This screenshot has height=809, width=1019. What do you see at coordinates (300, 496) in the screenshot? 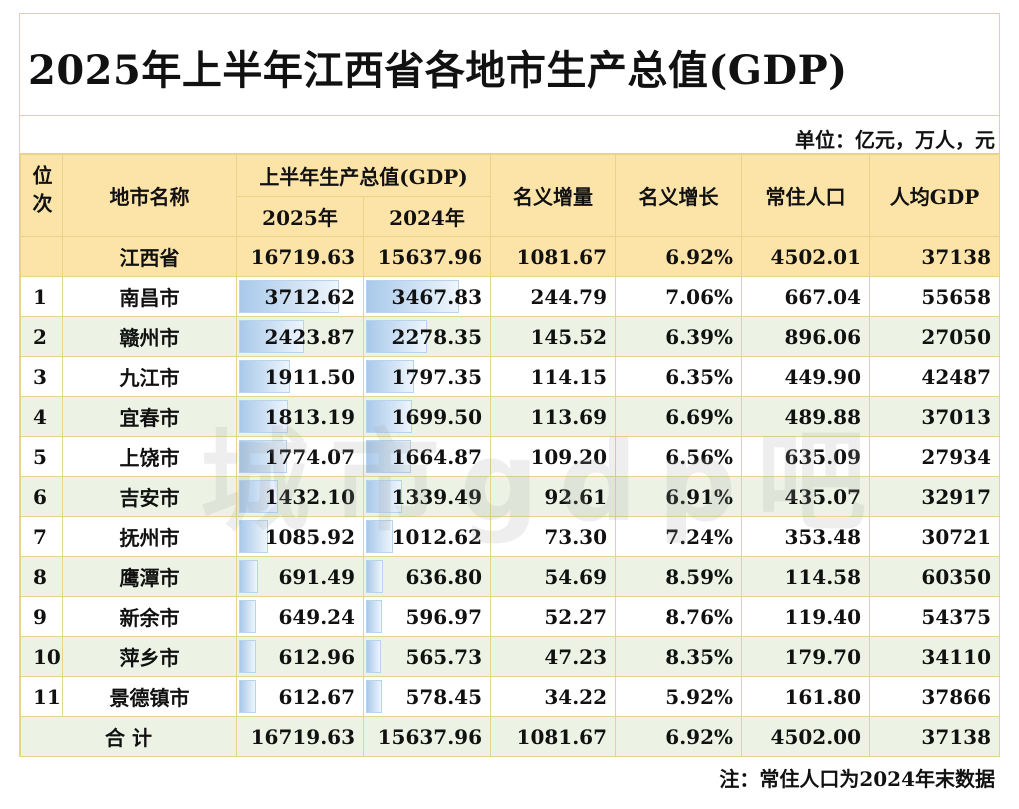
I see `gdp-2025-cell: 1432.10` at bounding box center [300, 496].